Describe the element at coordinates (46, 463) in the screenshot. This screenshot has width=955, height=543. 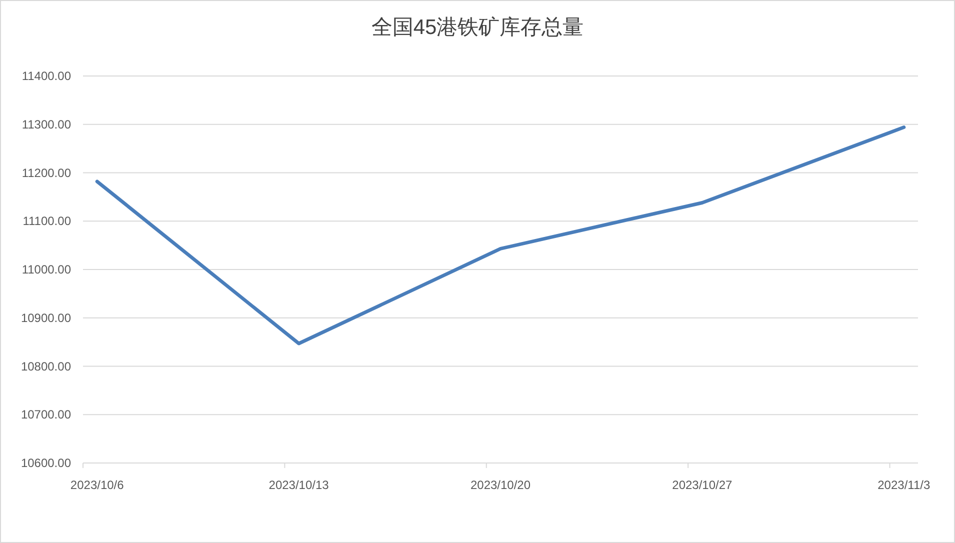
I see `y-tick-label: 10600.00` at that location.